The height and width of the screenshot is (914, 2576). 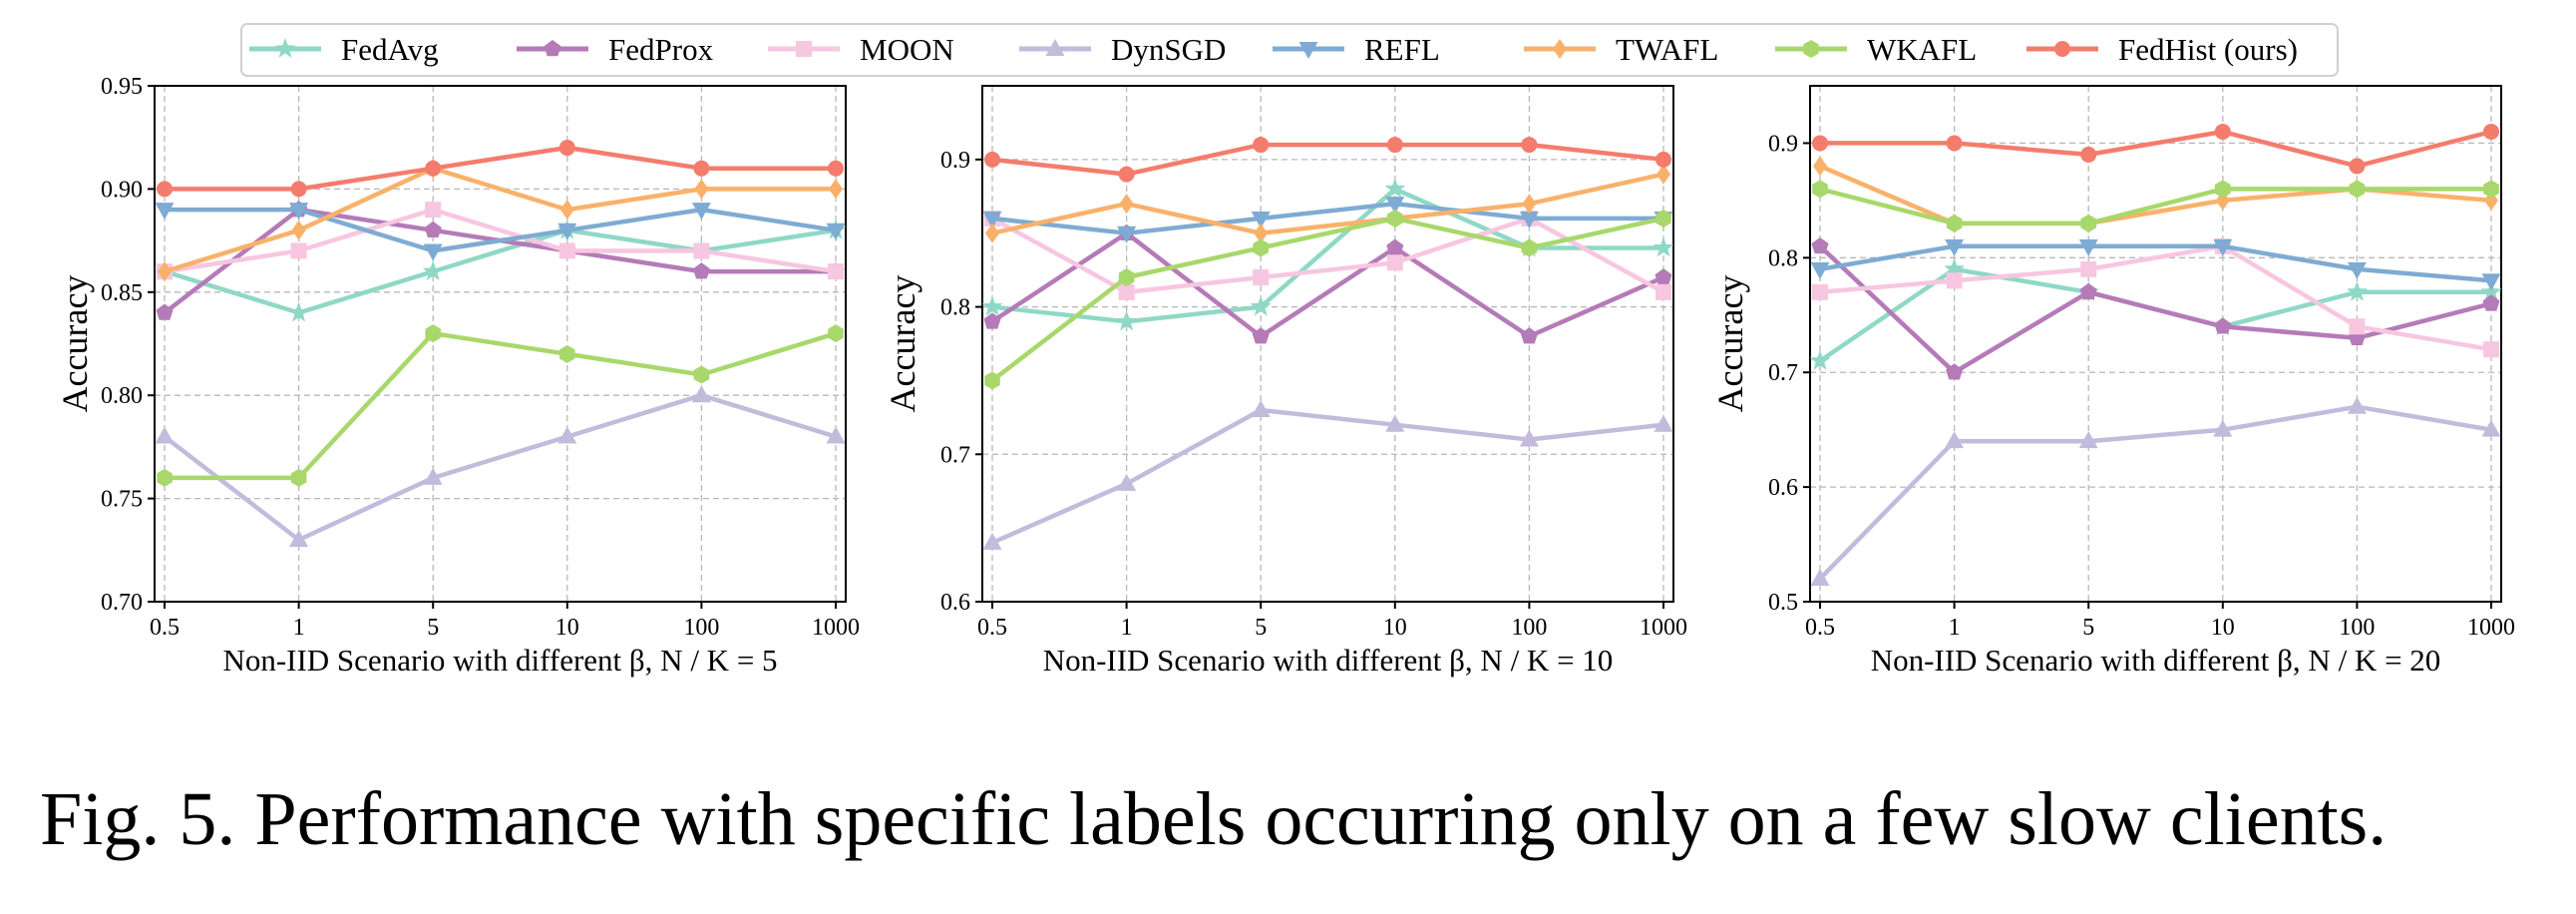 I want to click on legend-item-wkafl: WKAFL, so click(x=1876, y=49).